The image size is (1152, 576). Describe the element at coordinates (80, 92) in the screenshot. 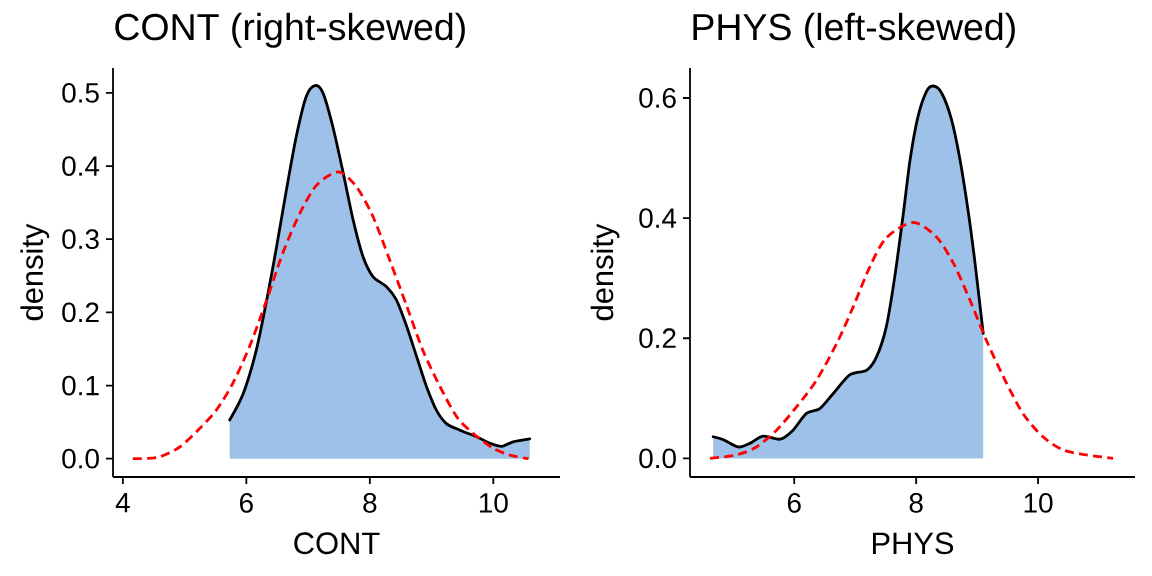

I see `y-tick-label: 0.5` at that location.